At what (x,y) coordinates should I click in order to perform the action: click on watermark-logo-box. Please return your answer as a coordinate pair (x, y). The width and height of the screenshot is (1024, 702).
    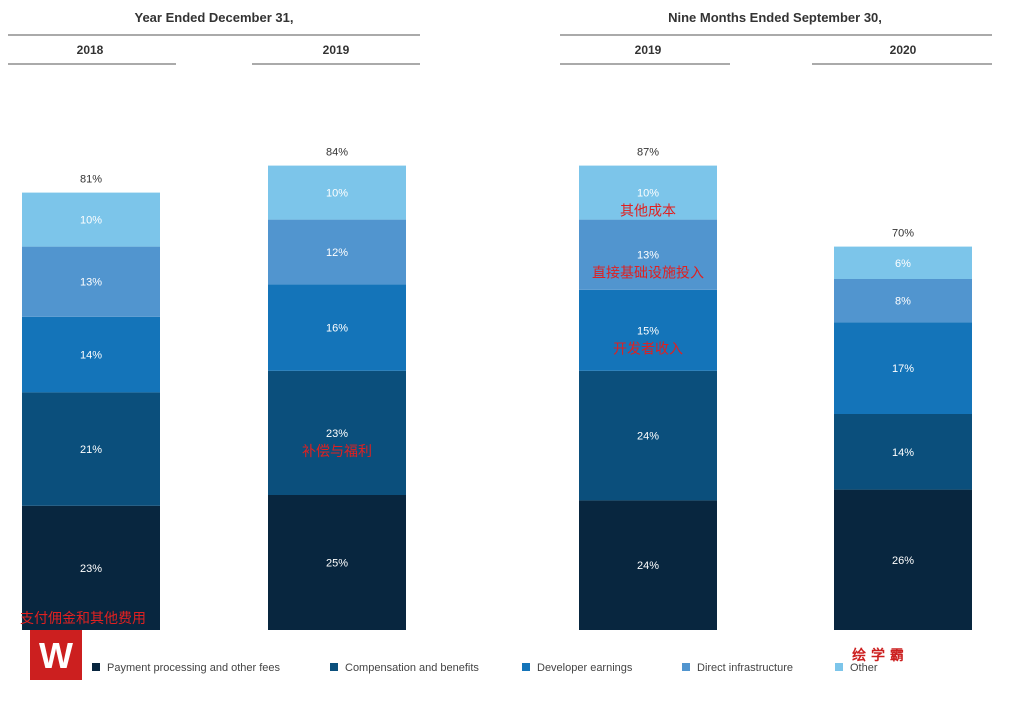
    Looking at the image, I should click on (56, 655).